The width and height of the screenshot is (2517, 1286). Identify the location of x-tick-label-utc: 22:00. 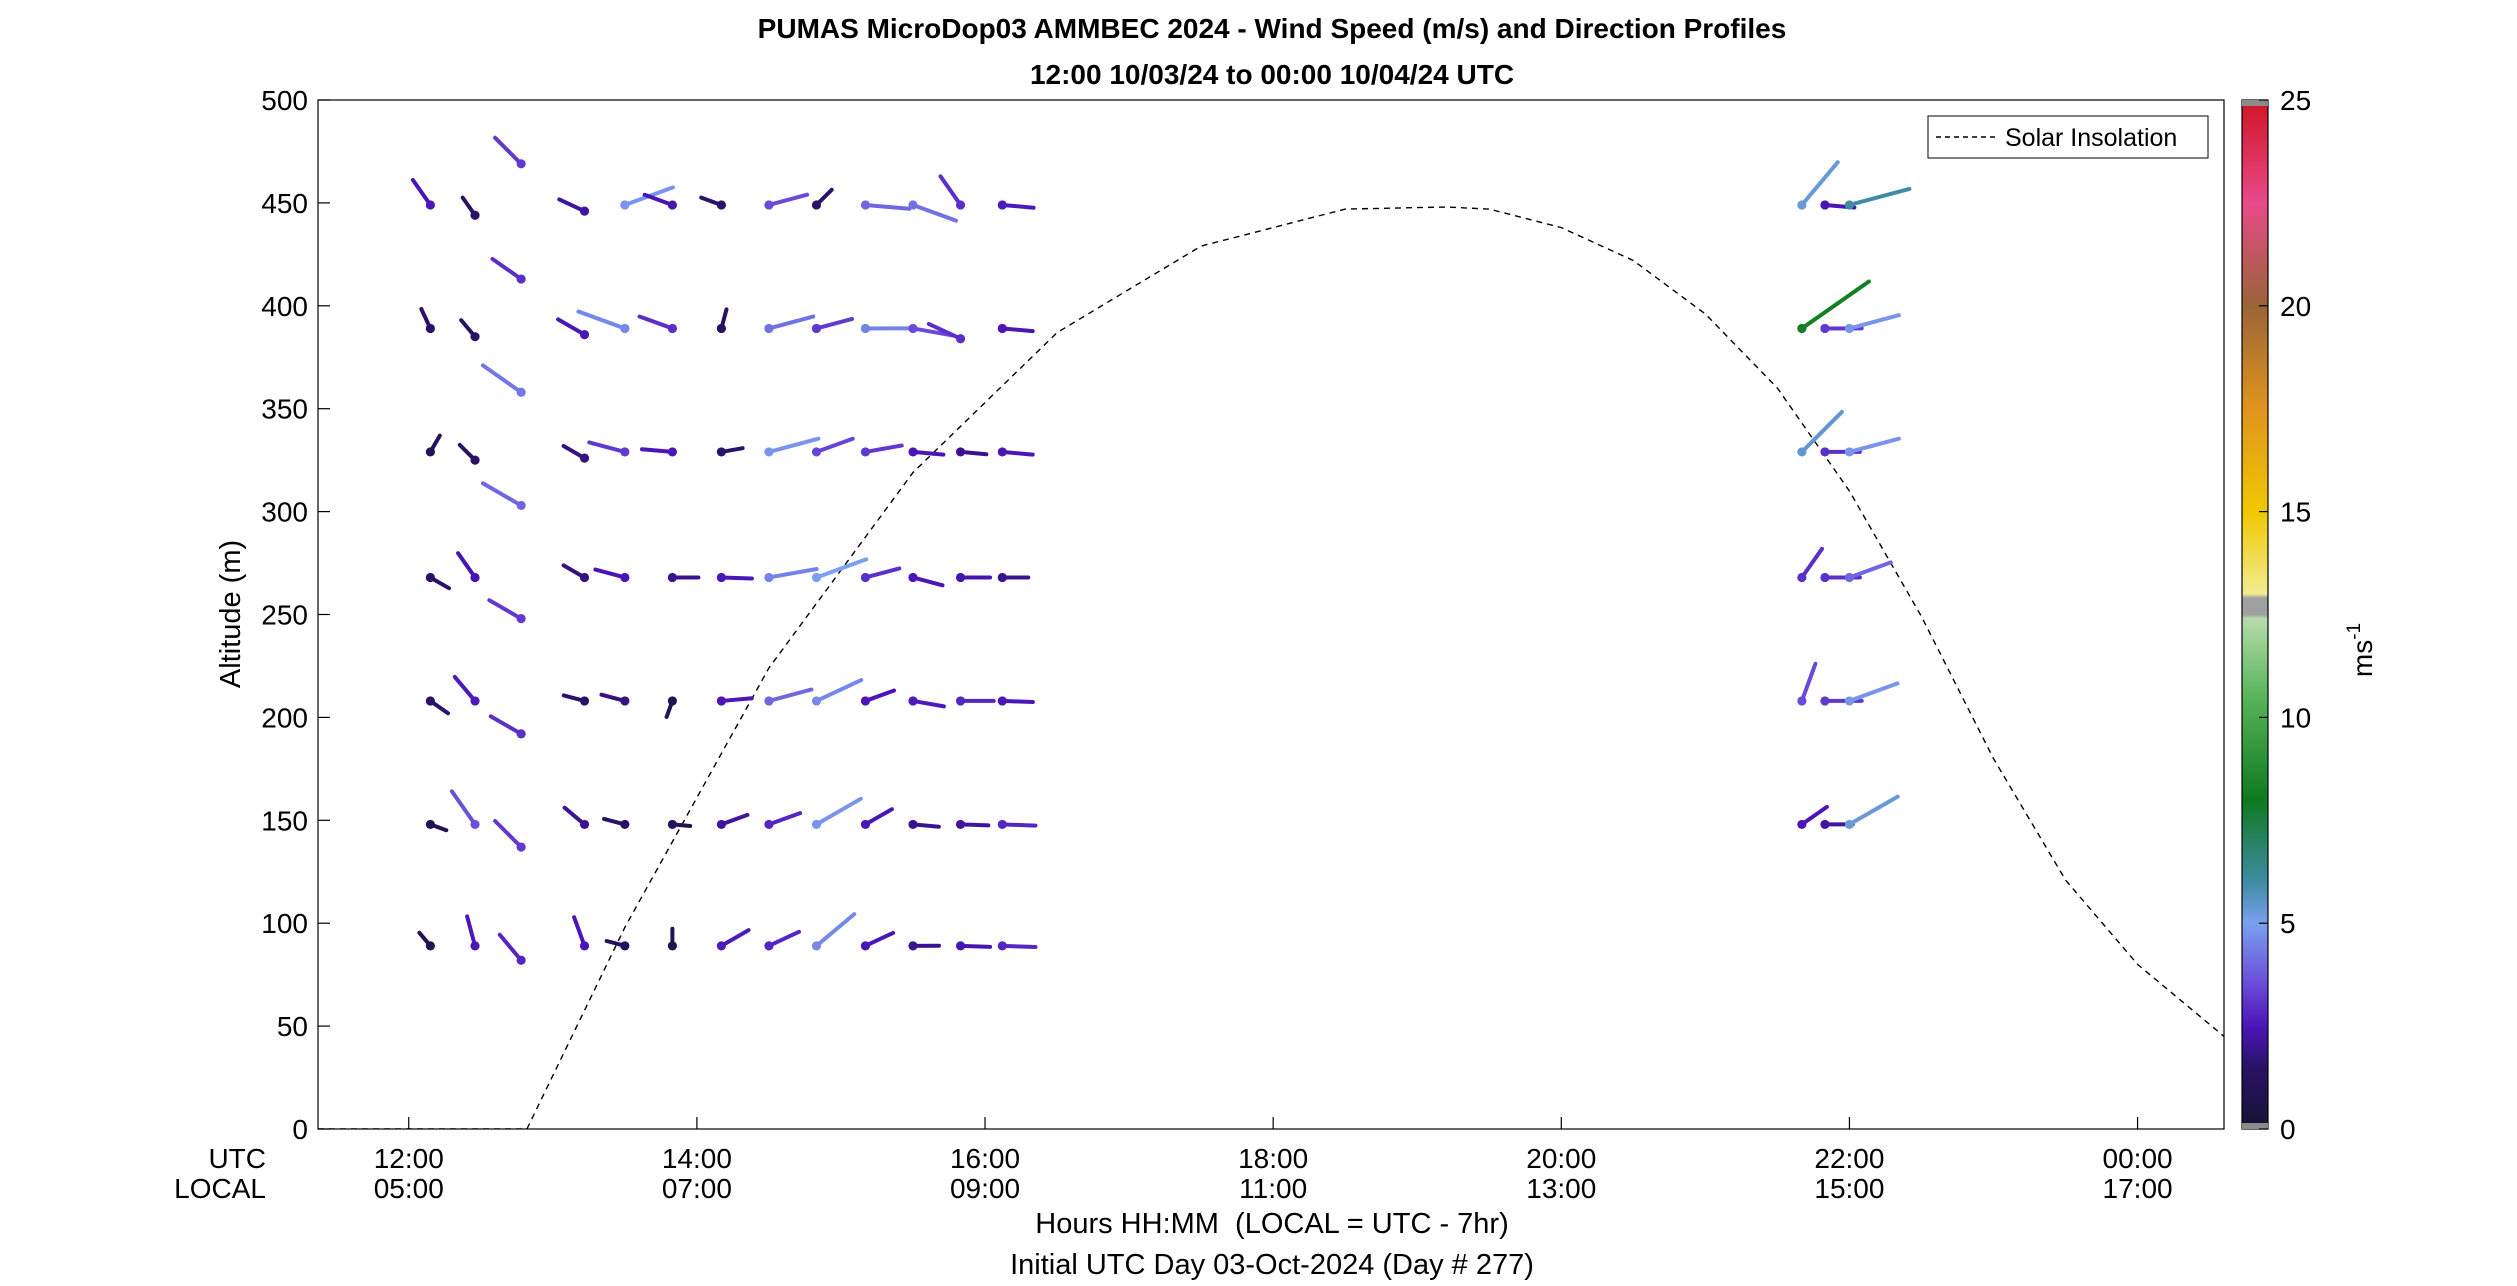
(1849, 1158).